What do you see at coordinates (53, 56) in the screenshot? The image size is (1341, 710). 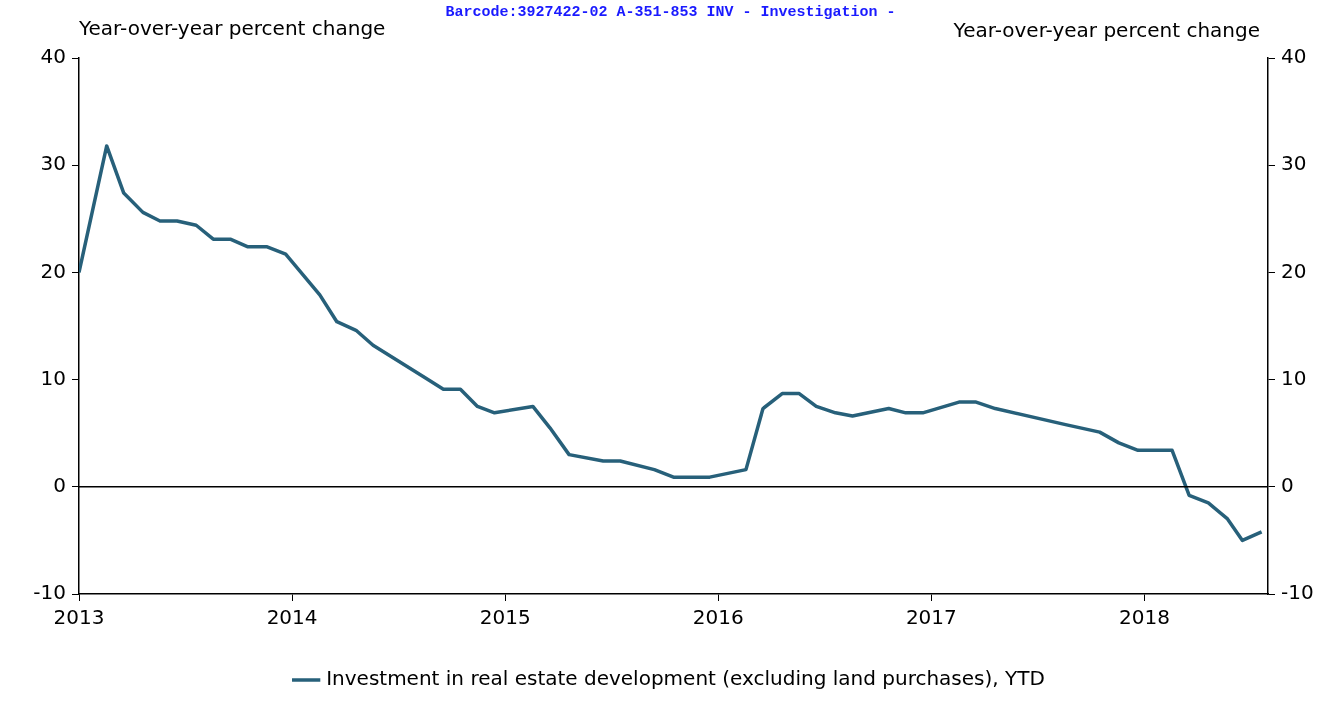 I see `y-tick-label: 40` at bounding box center [53, 56].